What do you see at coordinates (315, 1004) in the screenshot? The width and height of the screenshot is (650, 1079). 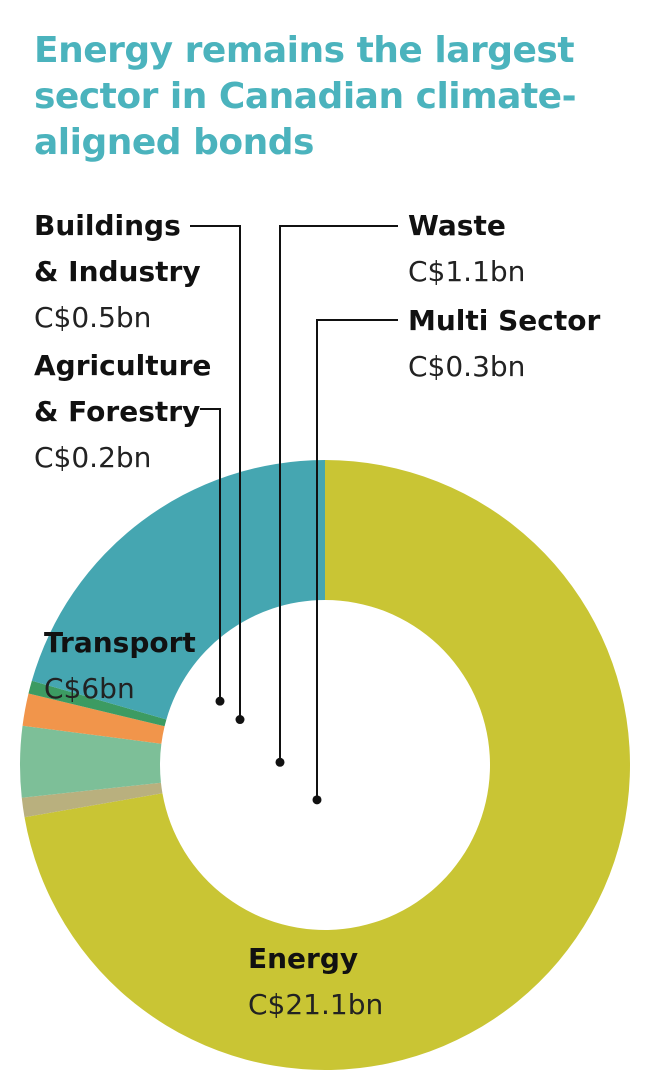 I see `value-energy: C$21.1bn` at bounding box center [315, 1004].